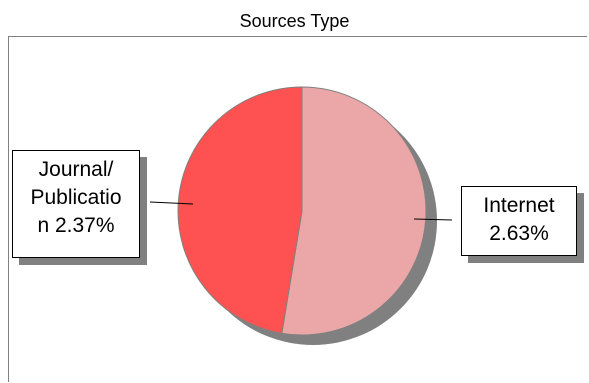  Describe the element at coordinates (76, 197) in the screenshot. I see `data-label-journal-line2: Publicatio` at that location.